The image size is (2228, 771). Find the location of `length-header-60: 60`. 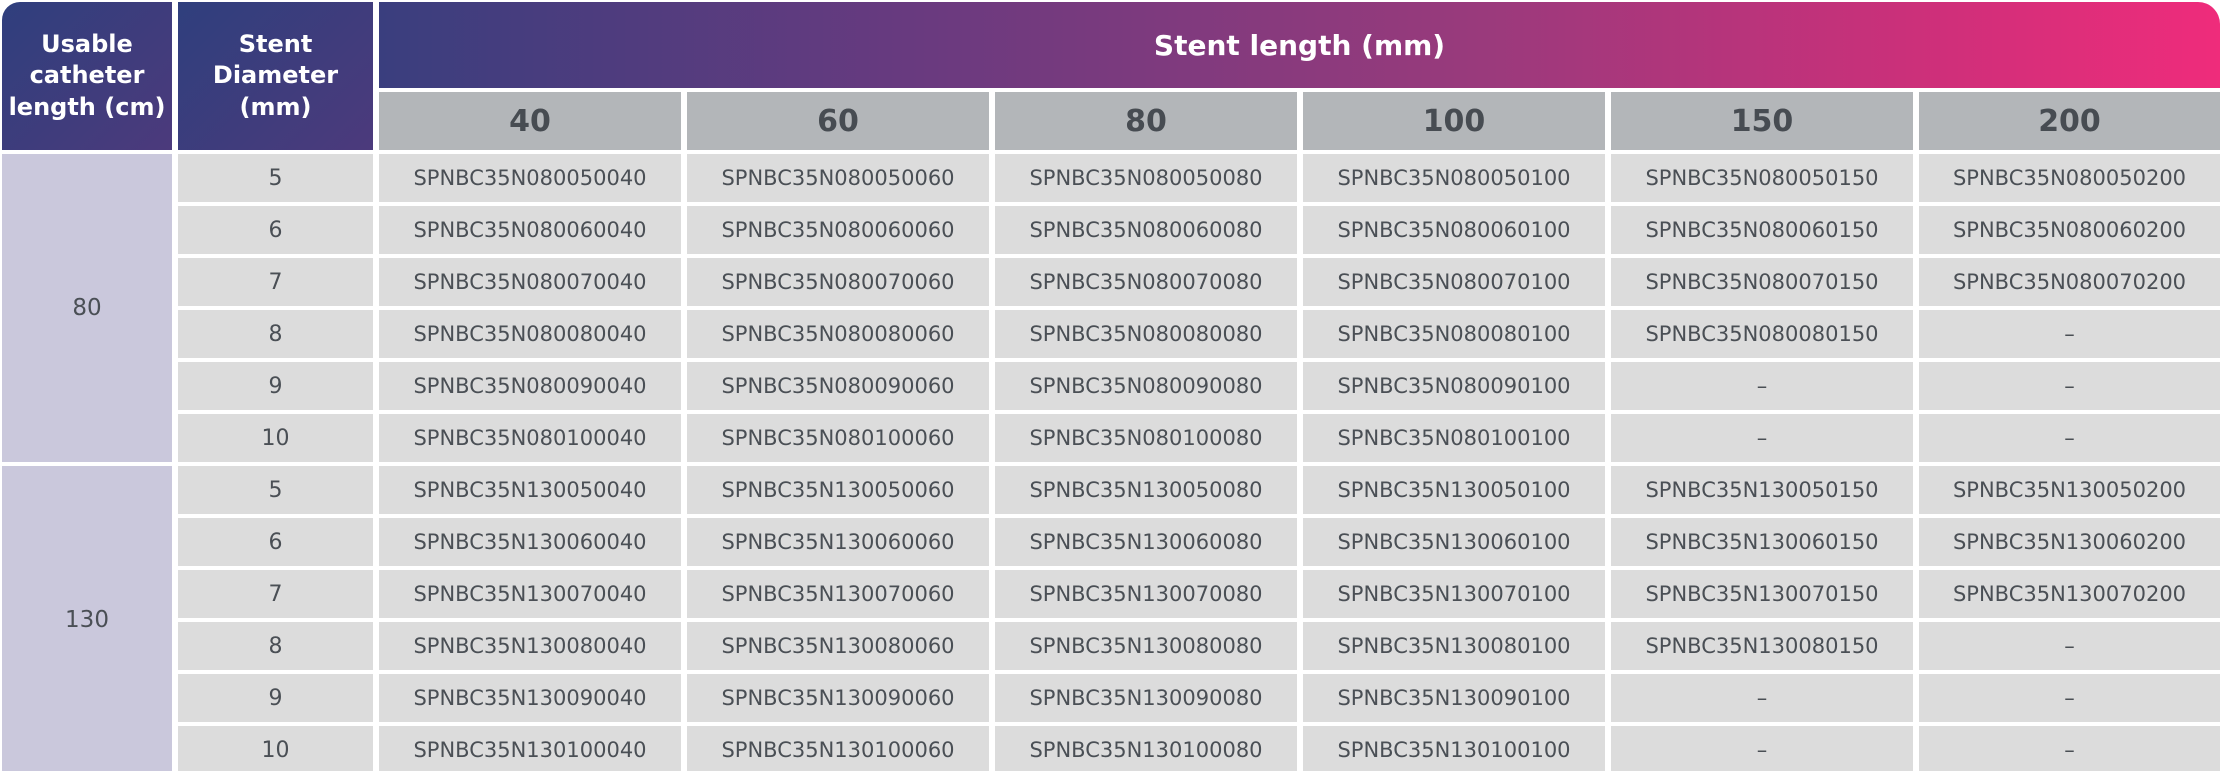

length-header-60: 60 is located at coordinates (838, 121).